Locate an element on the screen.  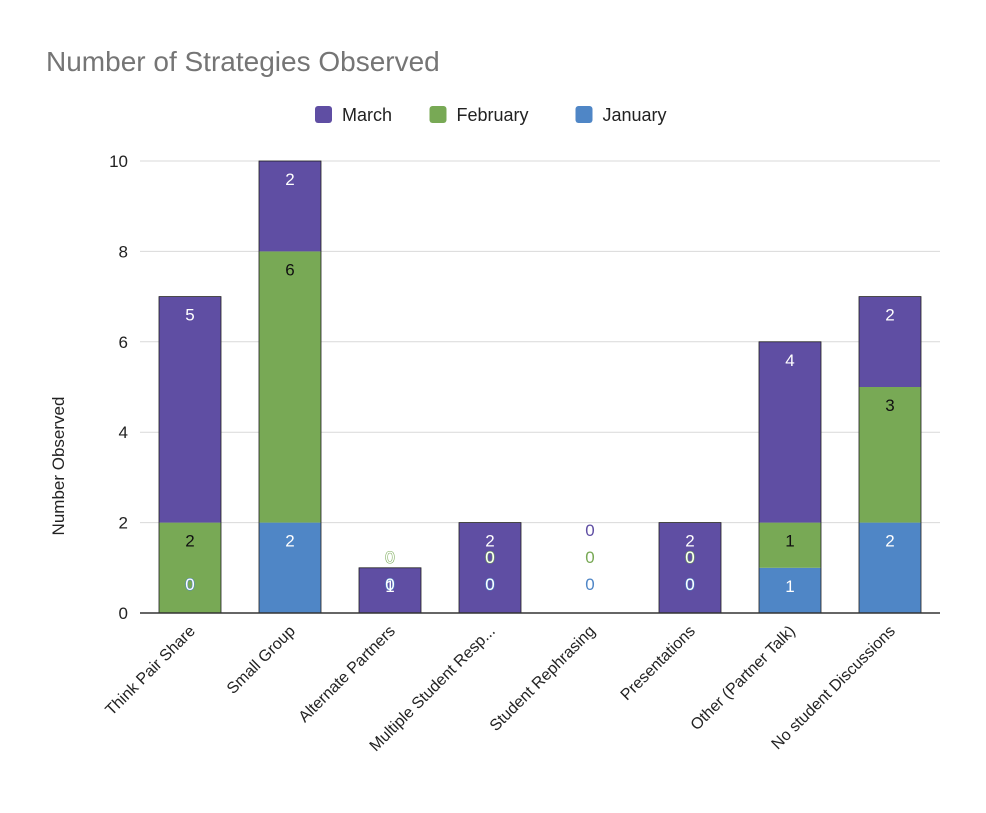
y-tick-label: 10 is located at coordinates (118, 161).